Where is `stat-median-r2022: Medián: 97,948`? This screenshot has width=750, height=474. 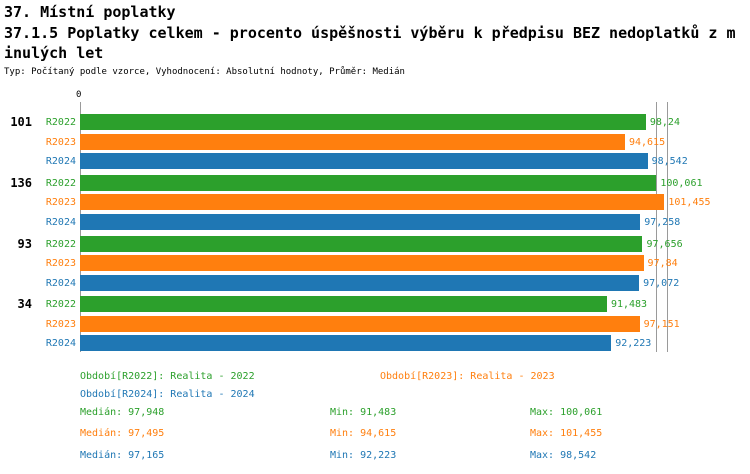 stat-median-r2022: Medián: 97,948 is located at coordinates (122, 412).